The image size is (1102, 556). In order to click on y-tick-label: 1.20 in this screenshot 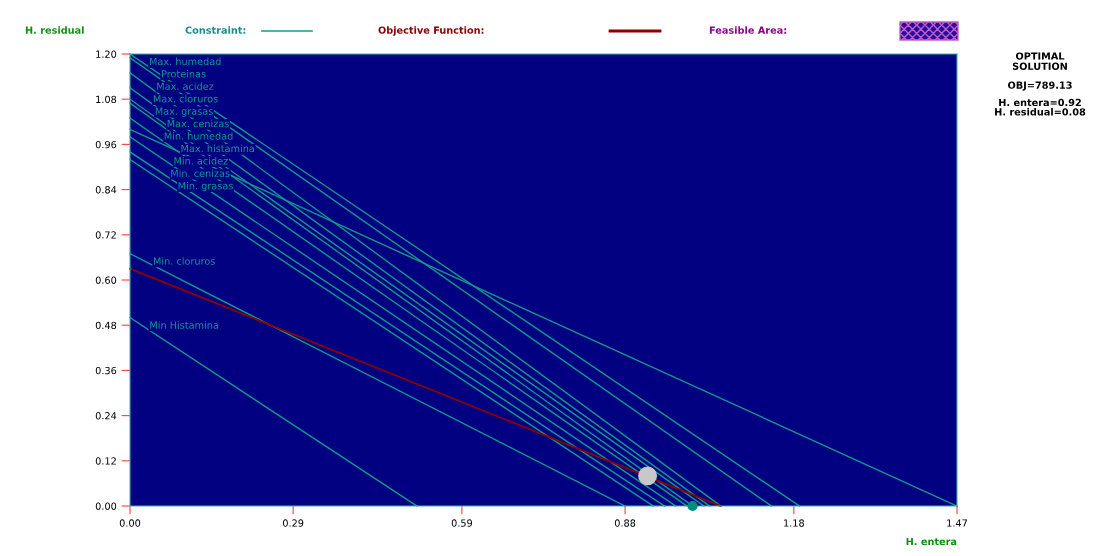, I will do `click(106, 54)`.